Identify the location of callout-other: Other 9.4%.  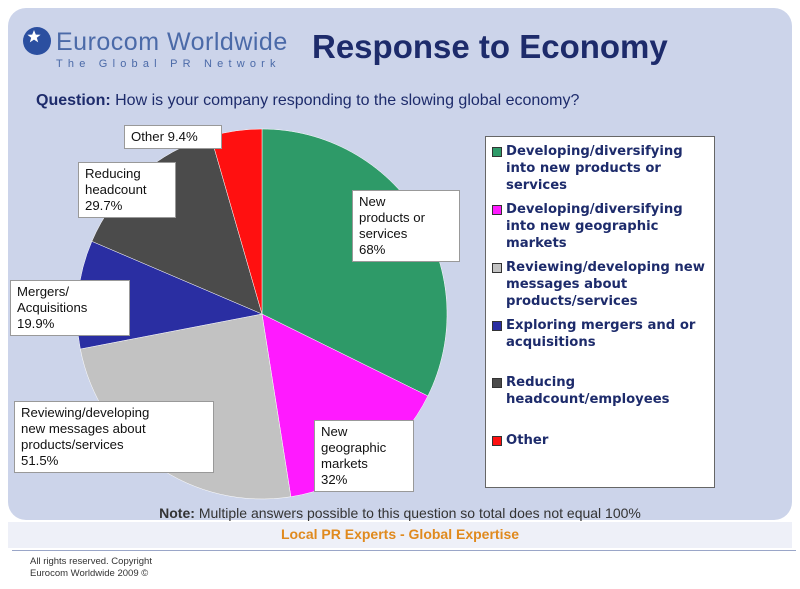
(173, 137).